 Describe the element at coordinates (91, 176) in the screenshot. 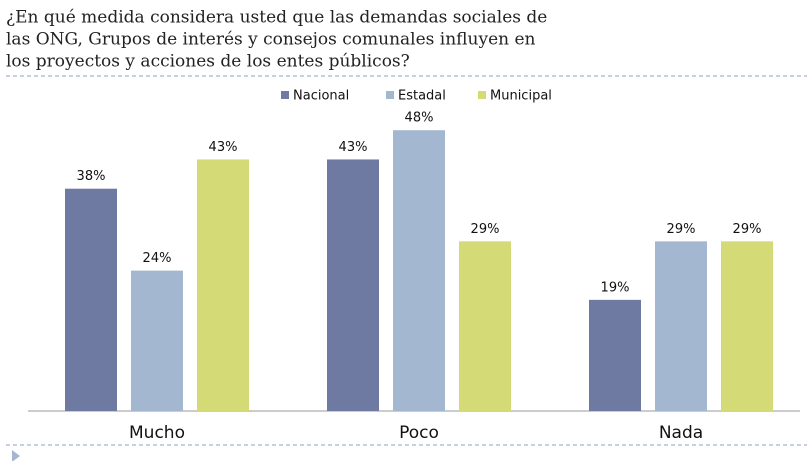

I see `data-label: 38%` at that location.